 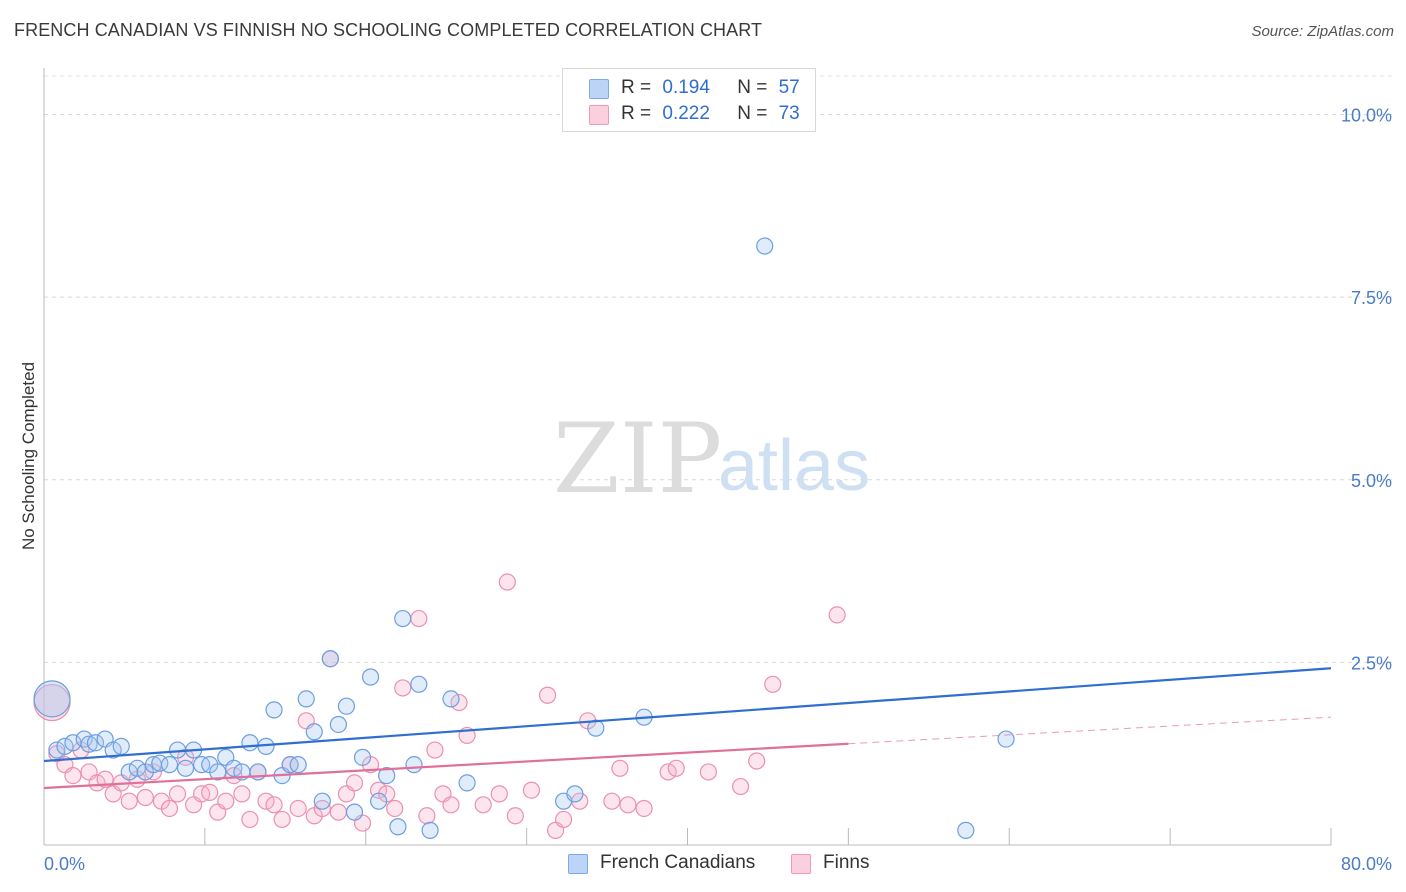 I want to click on legend-swatch-french-bottom, so click(x=578, y=864).